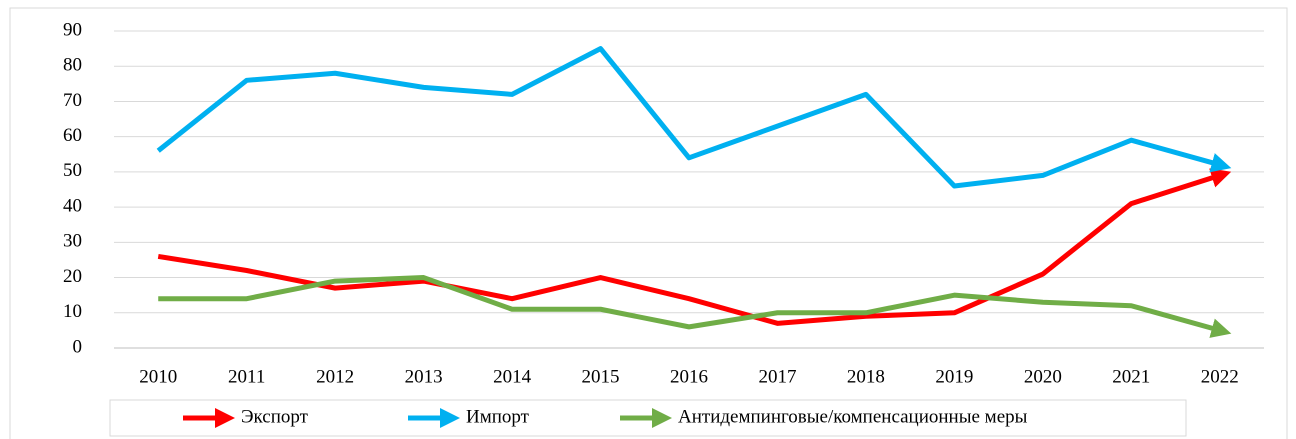  I want to click on series-line, so click(695, 306).